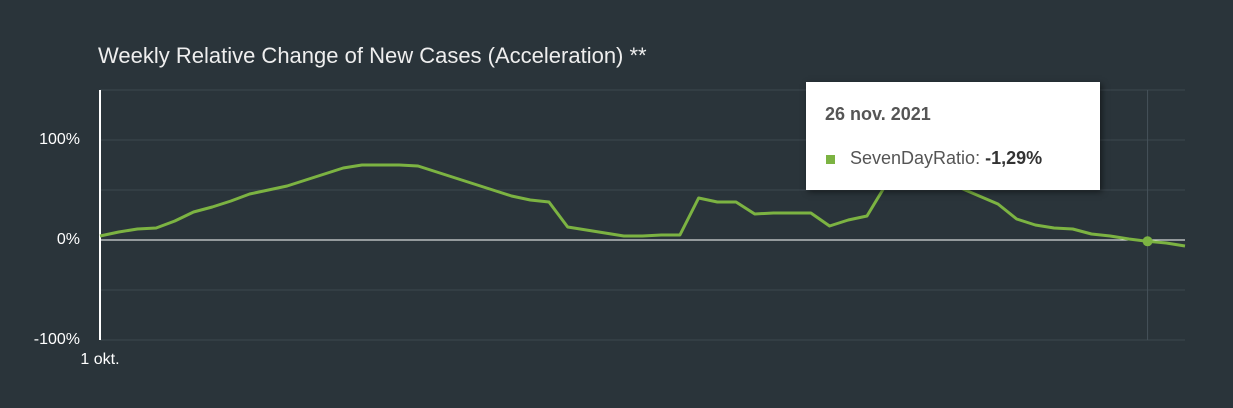 This screenshot has height=408, width=1233. What do you see at coordinates (878, 114) in the screenshot?
I see `tooltip-date: 26 nov. 2021` at bounding box center [878, 114].